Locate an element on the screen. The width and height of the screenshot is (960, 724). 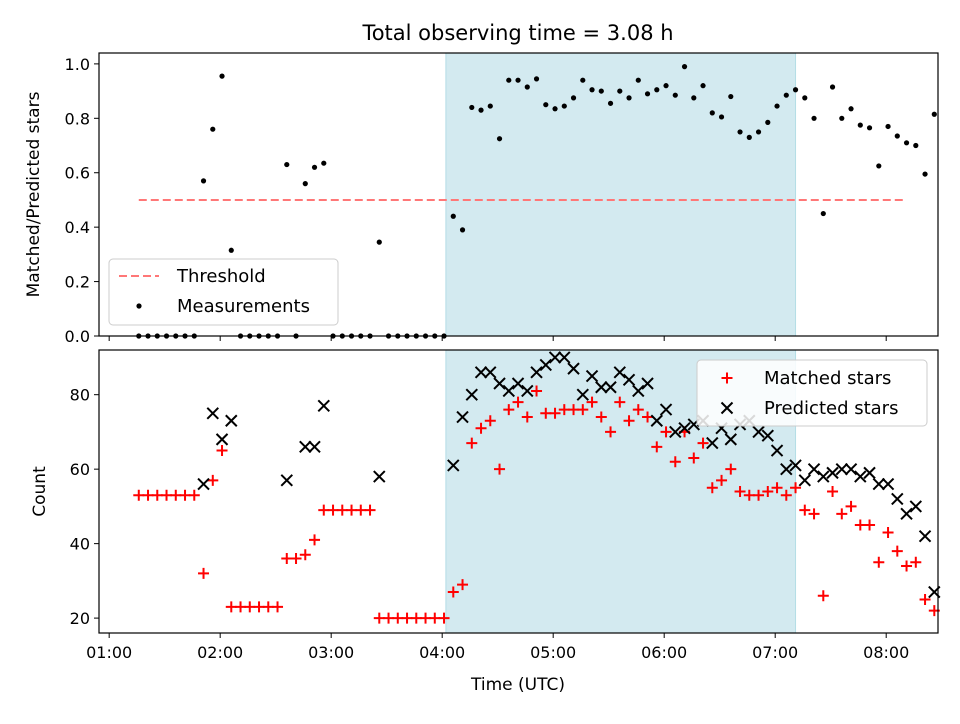
top-y-axis-label: Matched/Predicted stars is located at coordinates (34, 194).